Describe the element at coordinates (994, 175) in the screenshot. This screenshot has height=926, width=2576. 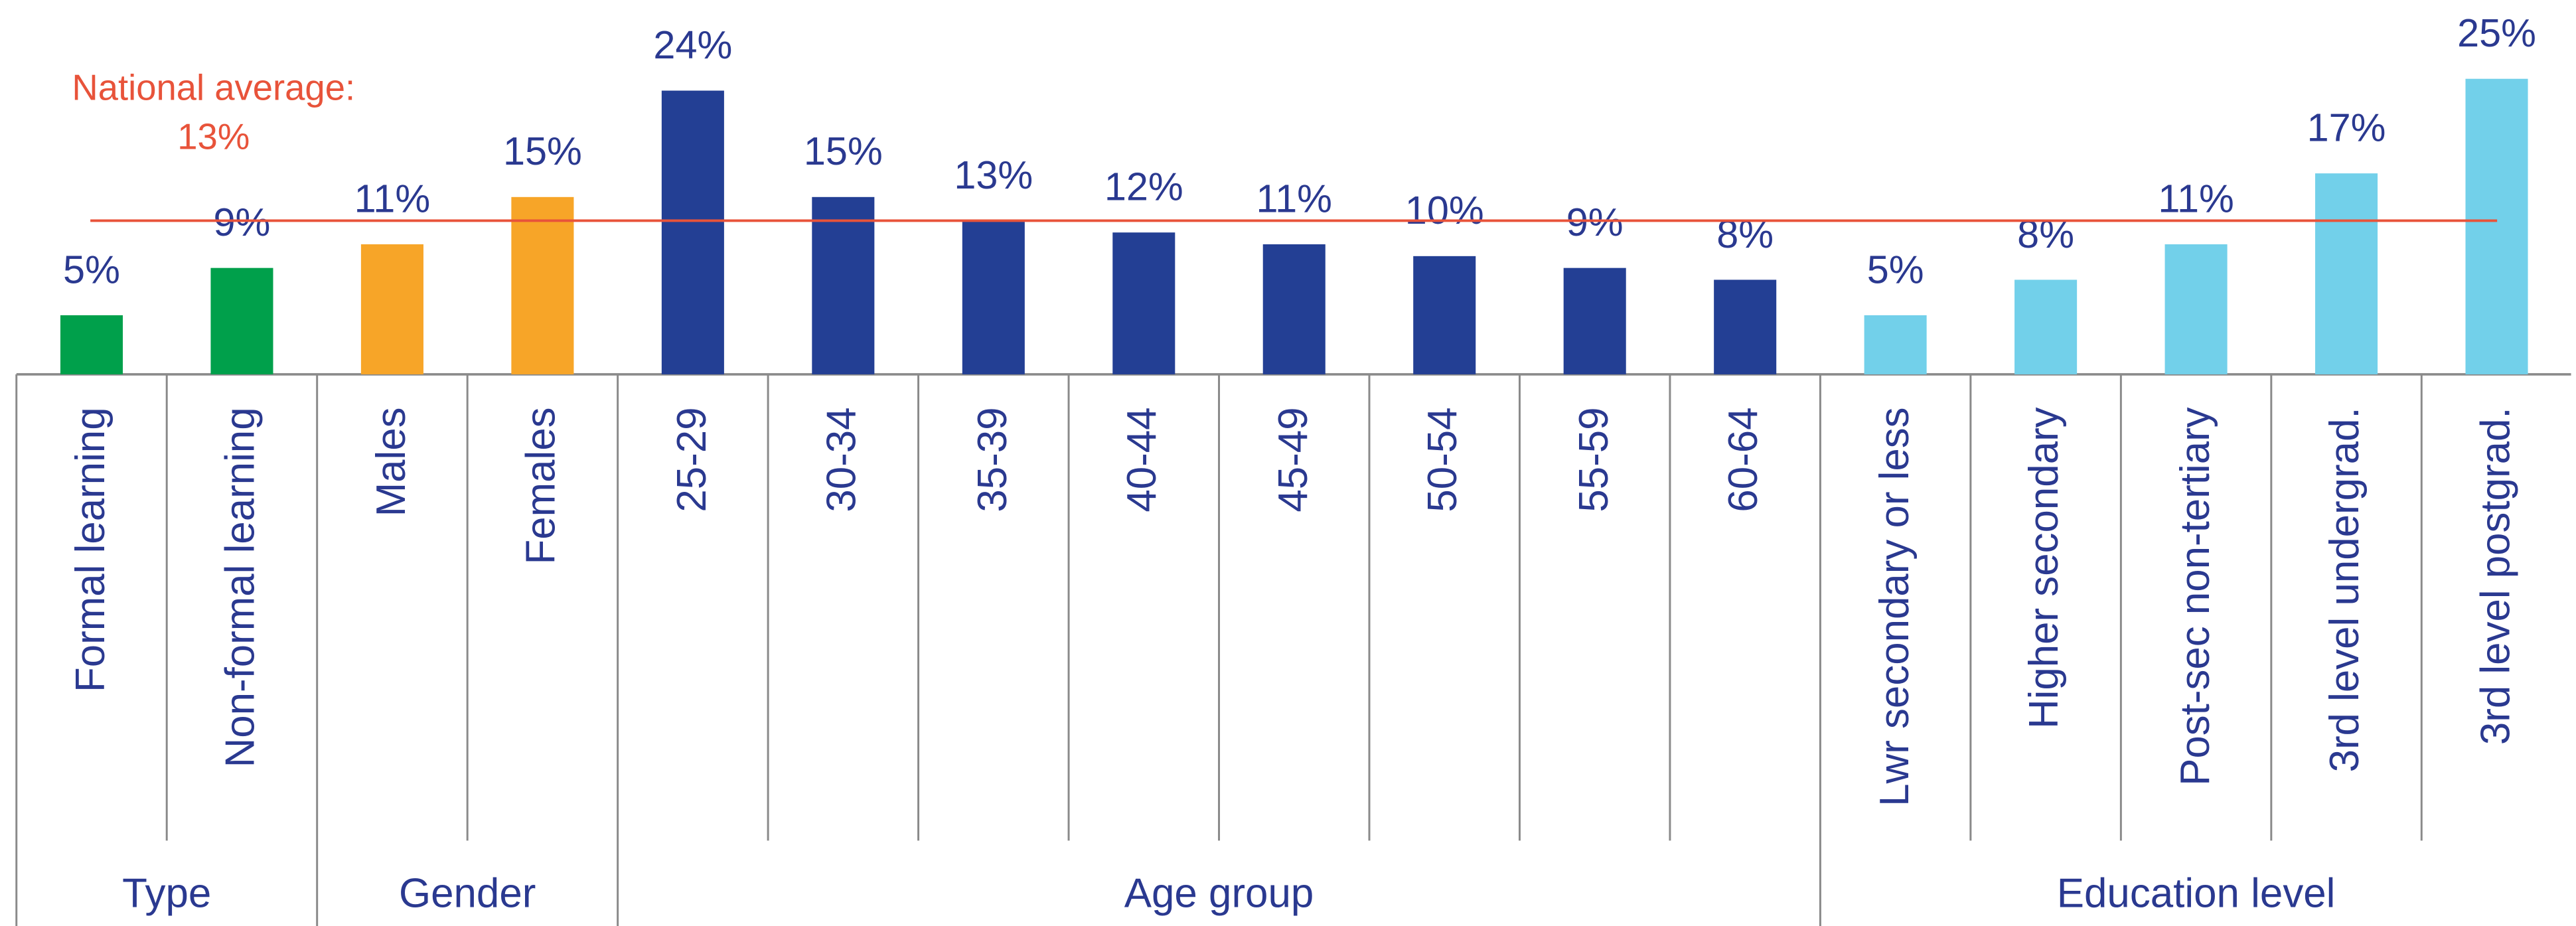
I see `value-label: 13%` at that location.